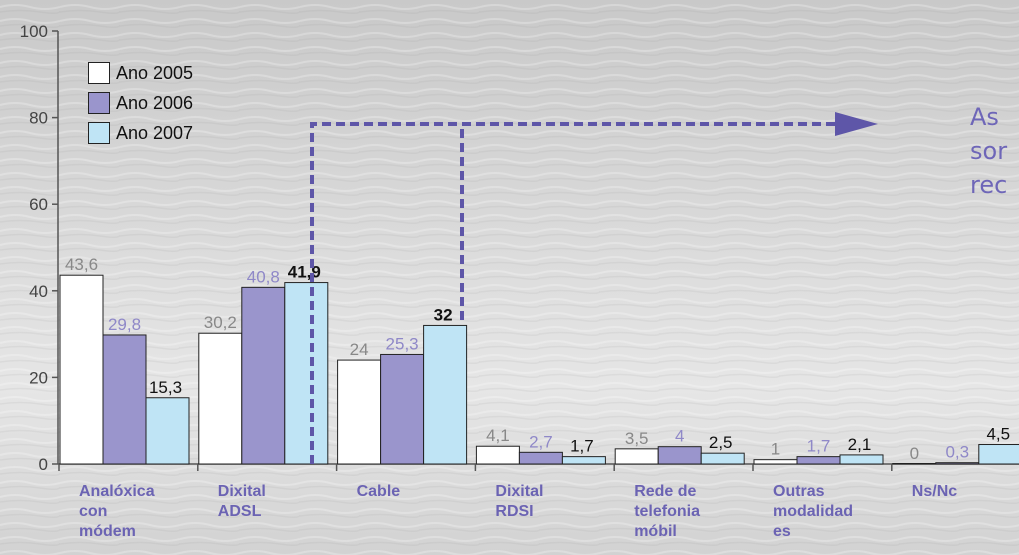  I want to click on data-label: 3,5, so click(637, 438).